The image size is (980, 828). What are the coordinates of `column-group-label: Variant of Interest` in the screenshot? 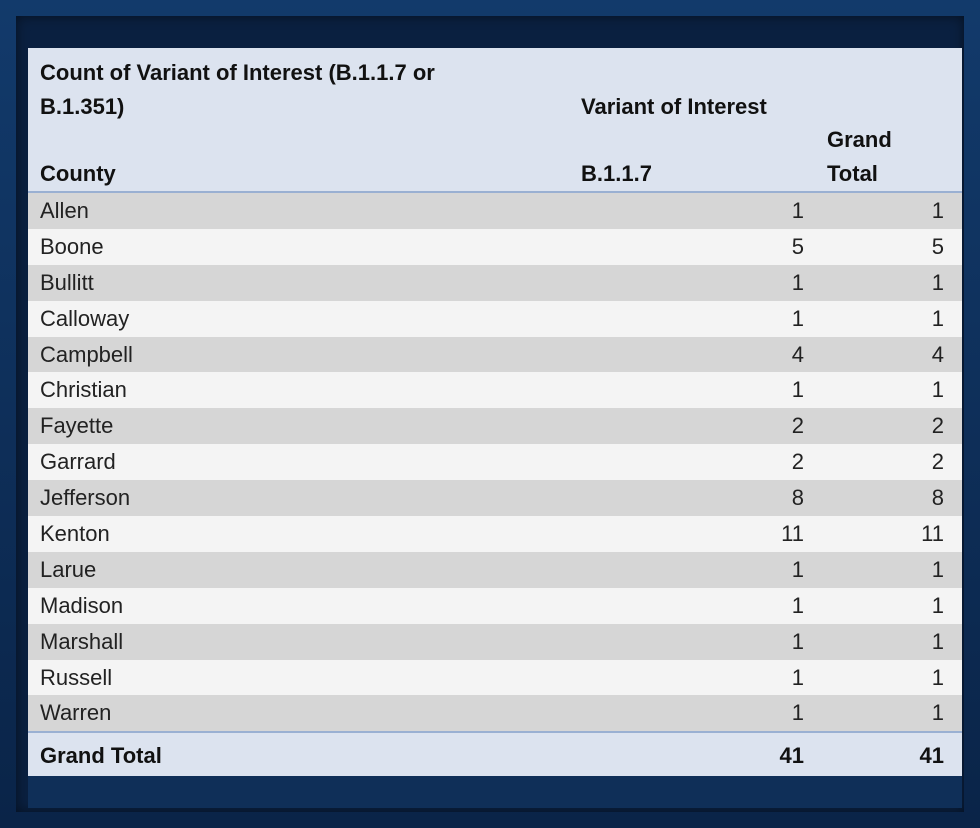 It's located at (674, 106).